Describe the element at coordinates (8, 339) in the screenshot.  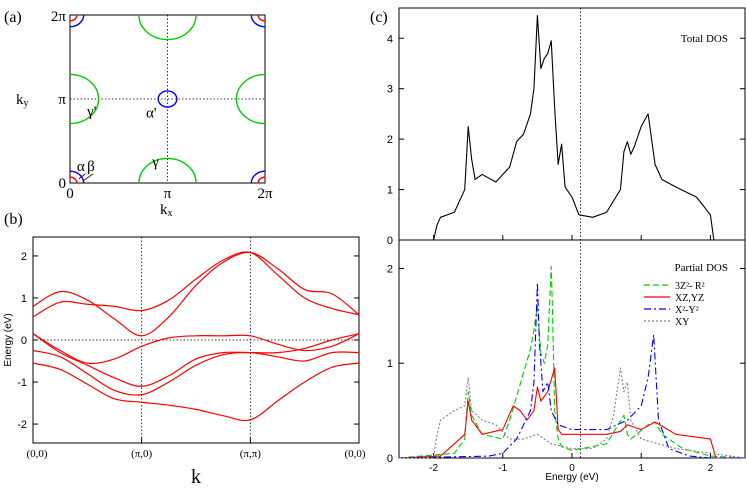
I see `b-ylabel: Energy (eV)` at that location.